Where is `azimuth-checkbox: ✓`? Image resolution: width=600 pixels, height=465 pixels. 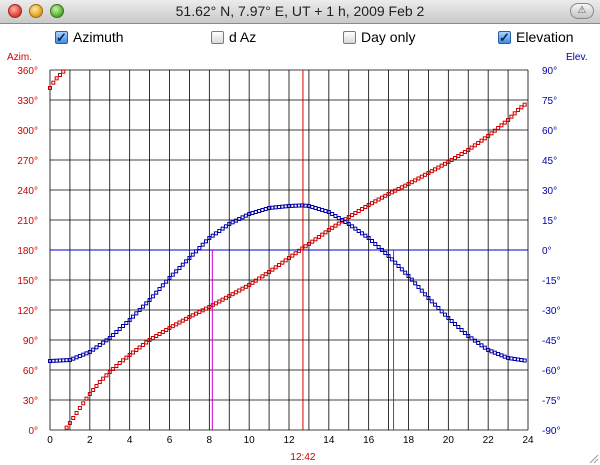 azimuth-checkbox: ✓ is located at coordinates (61, 37).